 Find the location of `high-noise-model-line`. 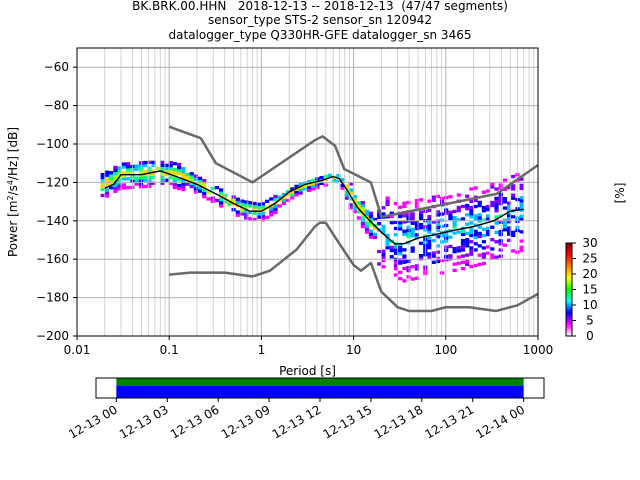

high-noise-model-line is located at coordinates (353, 172).